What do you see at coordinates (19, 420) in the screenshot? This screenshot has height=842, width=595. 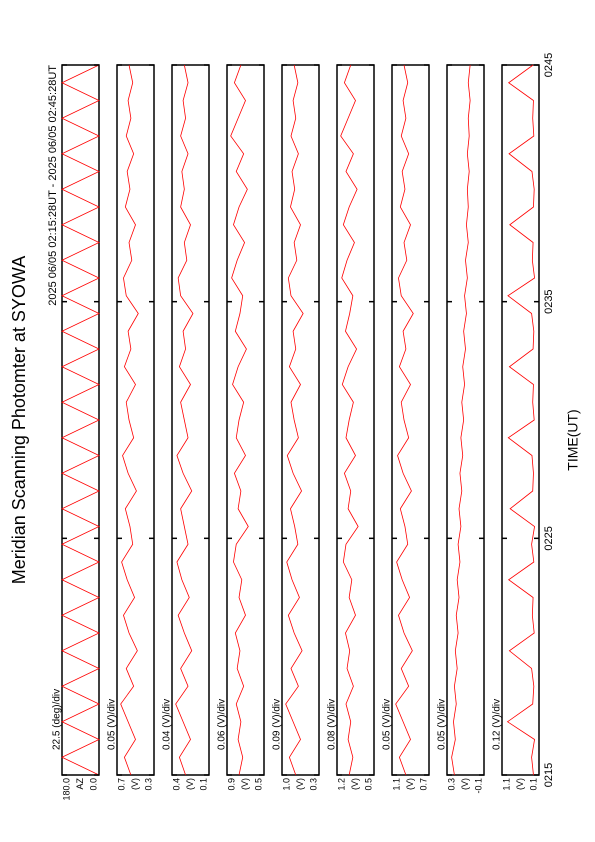 I see `chart-title: Meridian Scanning Photomter at SYOWA` at bounding box center [19, 420].